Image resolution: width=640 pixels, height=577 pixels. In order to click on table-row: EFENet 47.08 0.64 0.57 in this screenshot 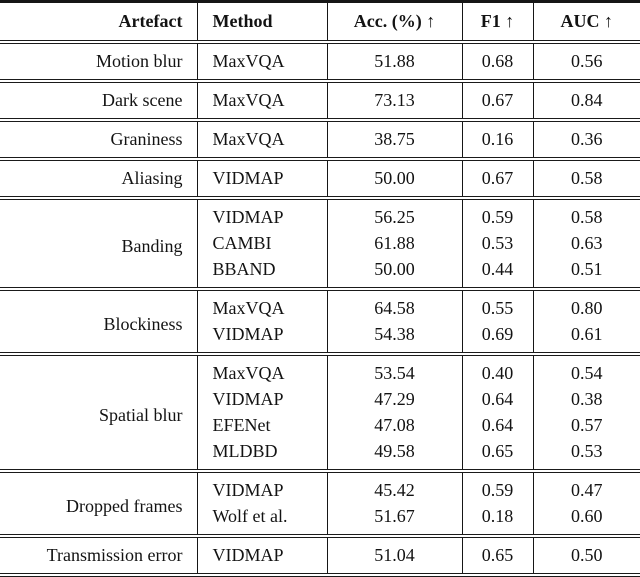, I will do `click(320, 425)`.